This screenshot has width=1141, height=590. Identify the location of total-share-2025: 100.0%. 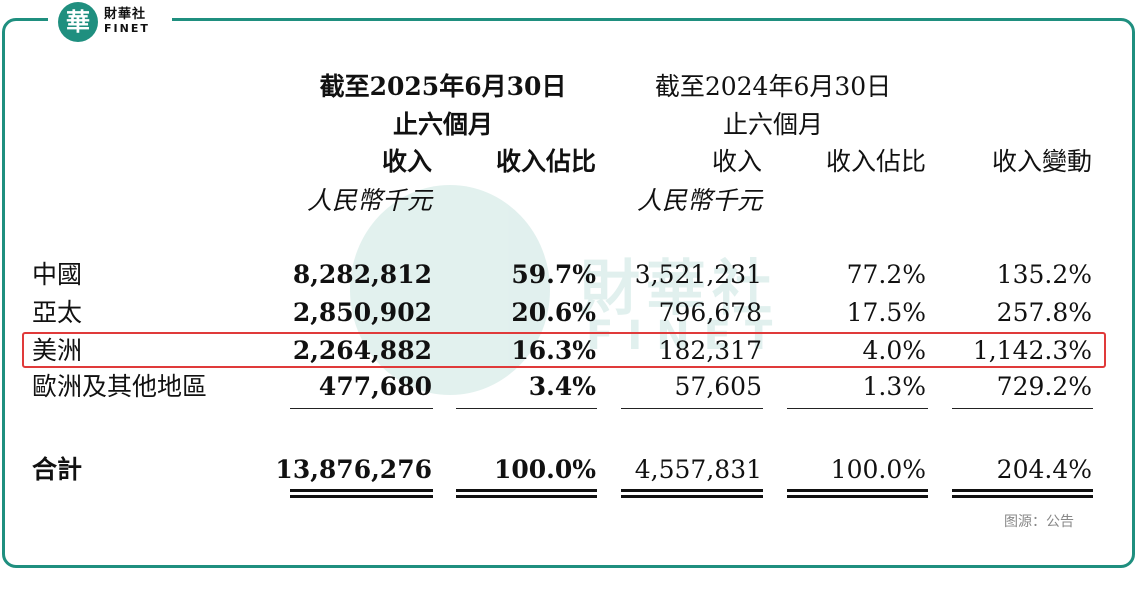
(544, 469).